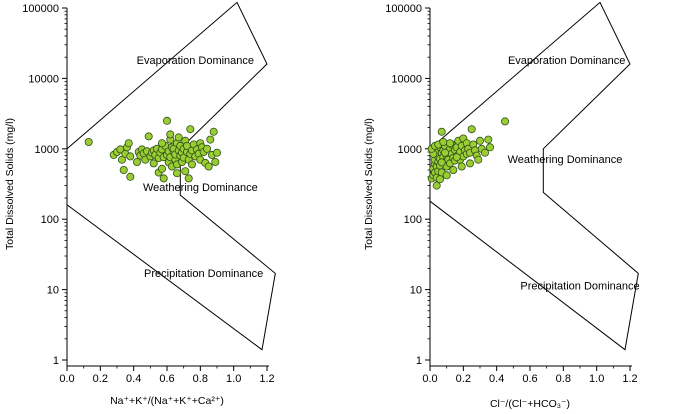 Image resolution: width=685 pixels, height=414 pixels. What do you see at coordinates (530, 404) in the screenshot?
I see `x-axis-title: Cl⁻/(Cl⁻+HCO₃⁻)` at bounding box center [530, 404].